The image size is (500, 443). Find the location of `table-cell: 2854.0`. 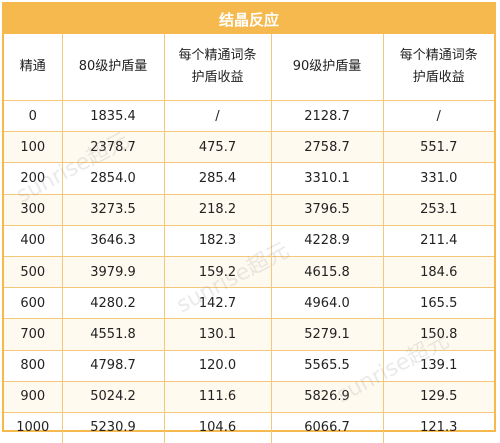

table-cell: 2854.0 is located at coordinates (113, 178).